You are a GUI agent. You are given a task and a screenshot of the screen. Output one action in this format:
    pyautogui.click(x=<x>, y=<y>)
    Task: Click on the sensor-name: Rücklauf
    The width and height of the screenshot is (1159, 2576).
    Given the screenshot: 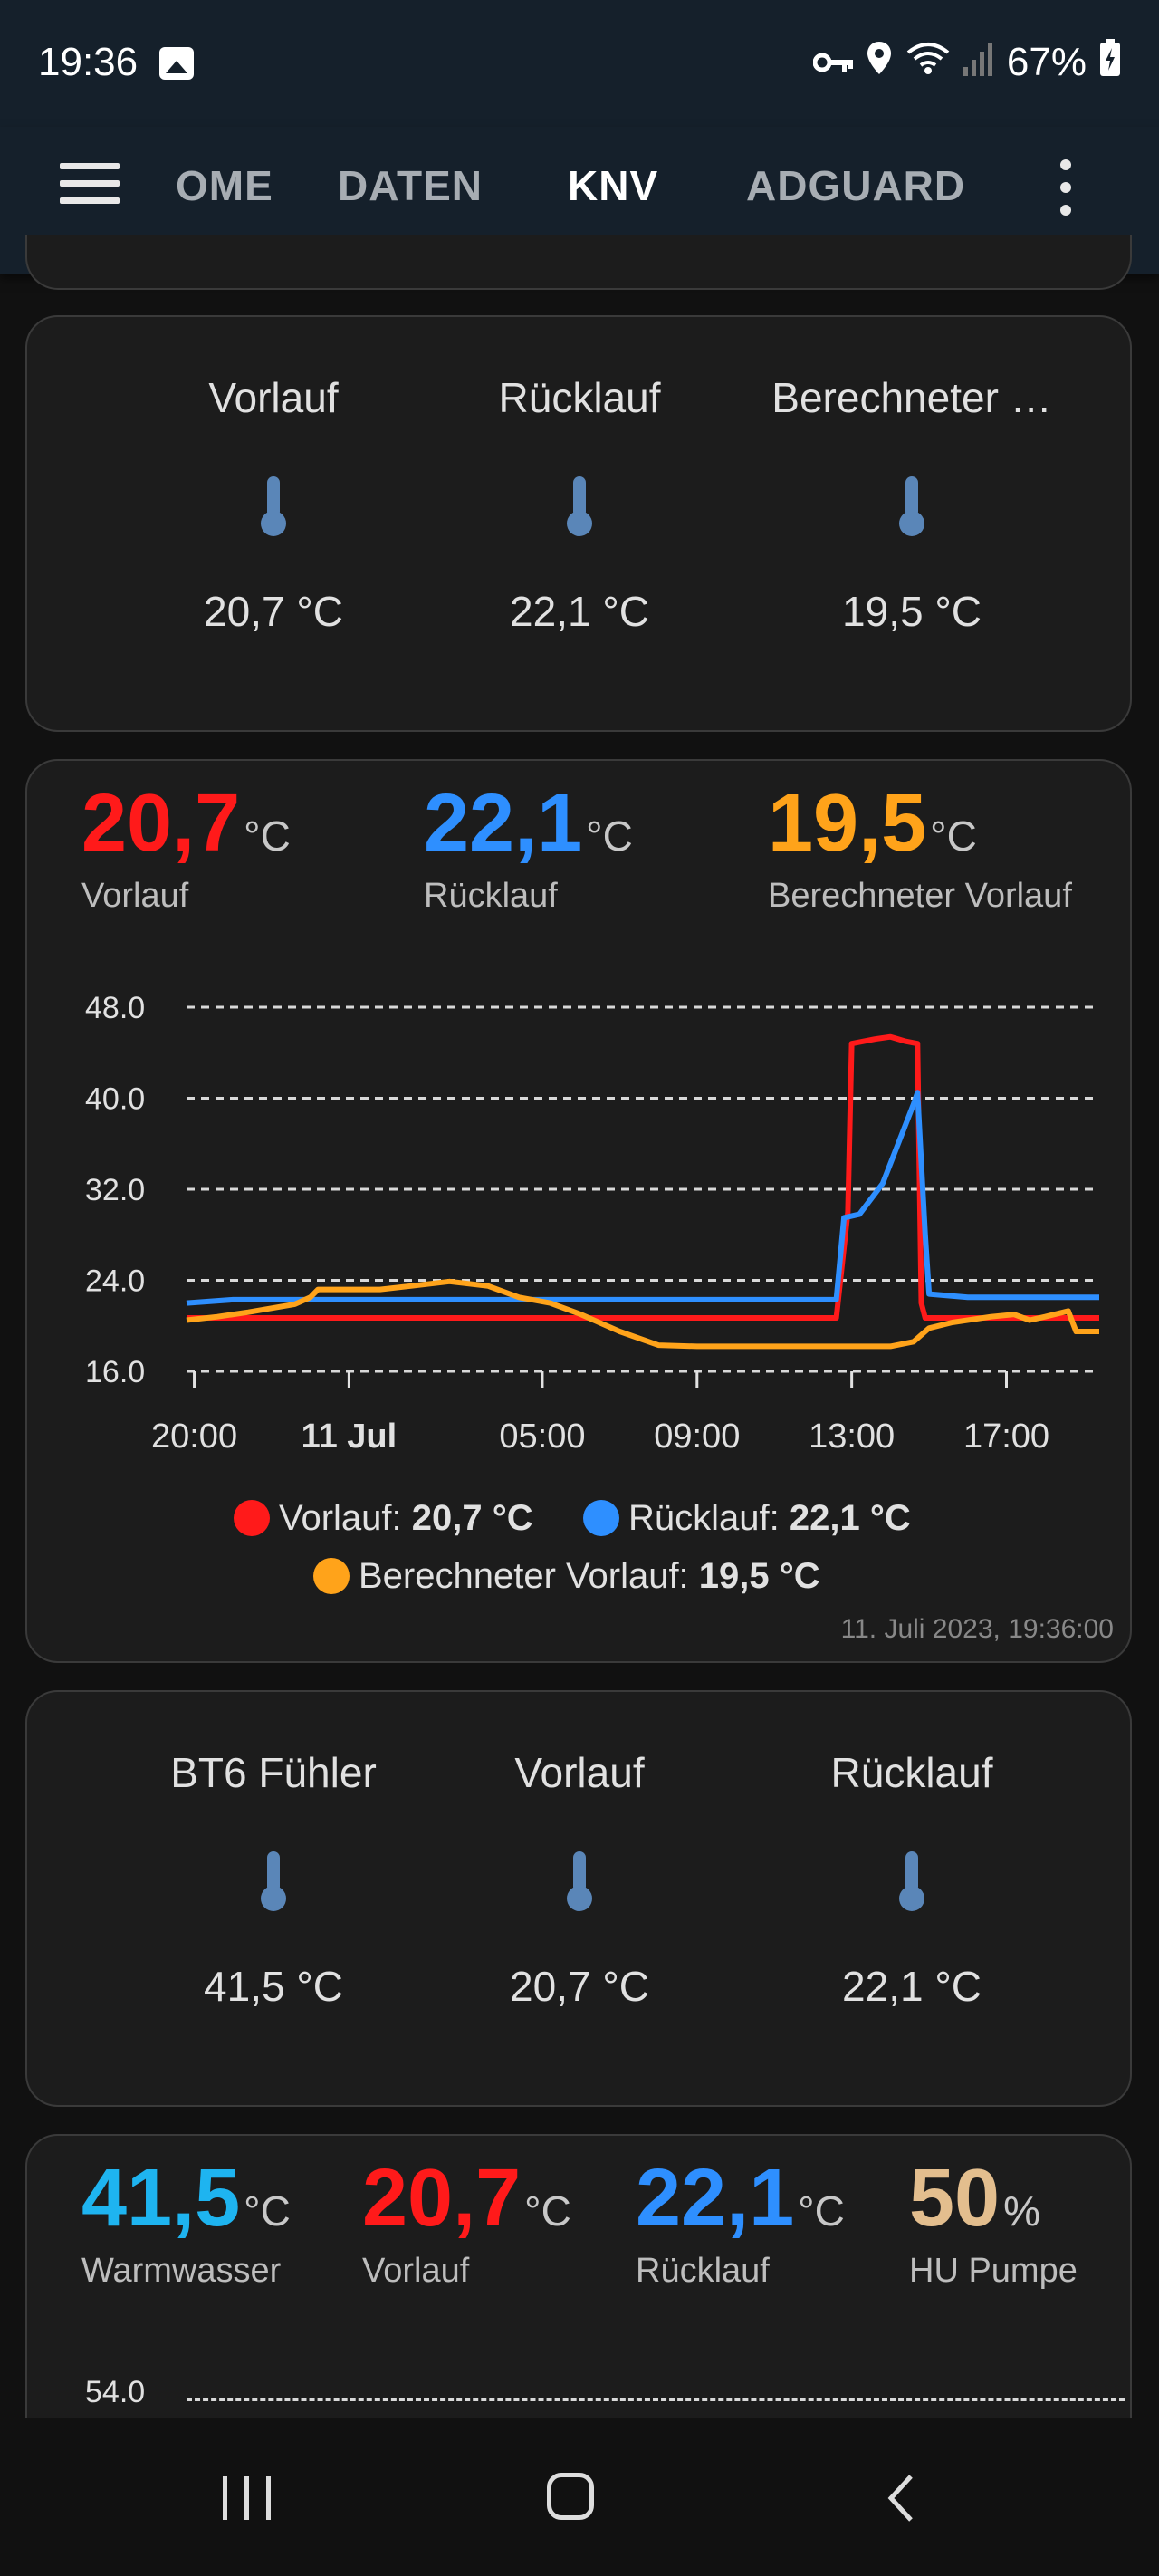 What is the action you would take?
    pyautogui.click(x=912, y=1772)
    